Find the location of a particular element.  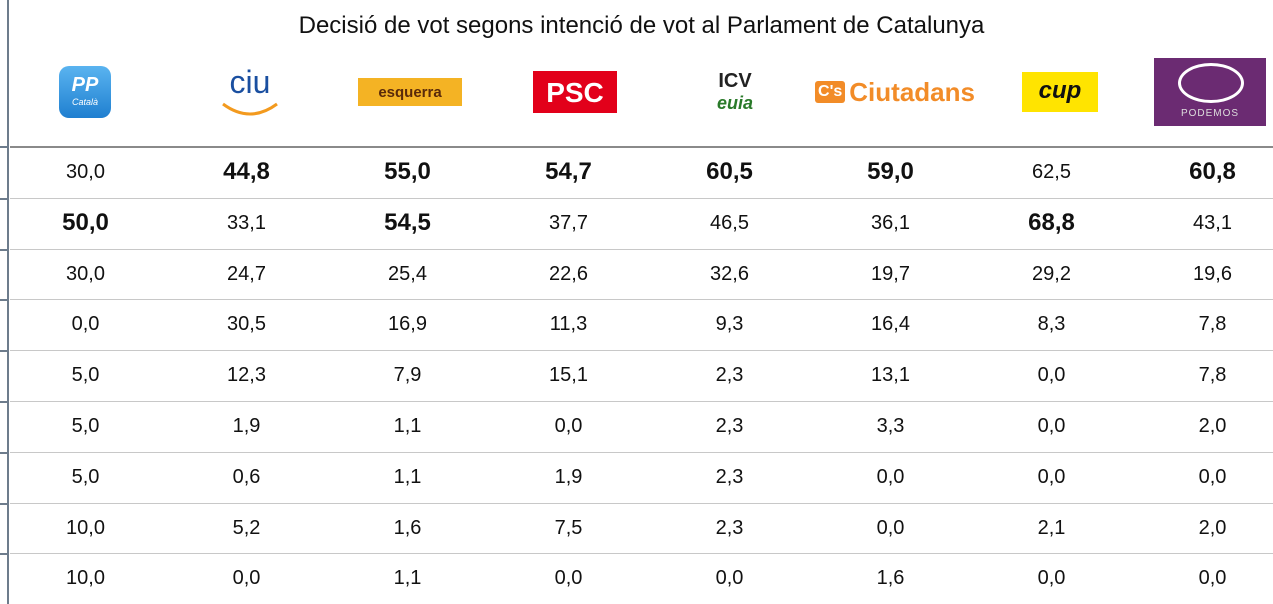

cell: 29,2 is located at coordinates (1051, 273).